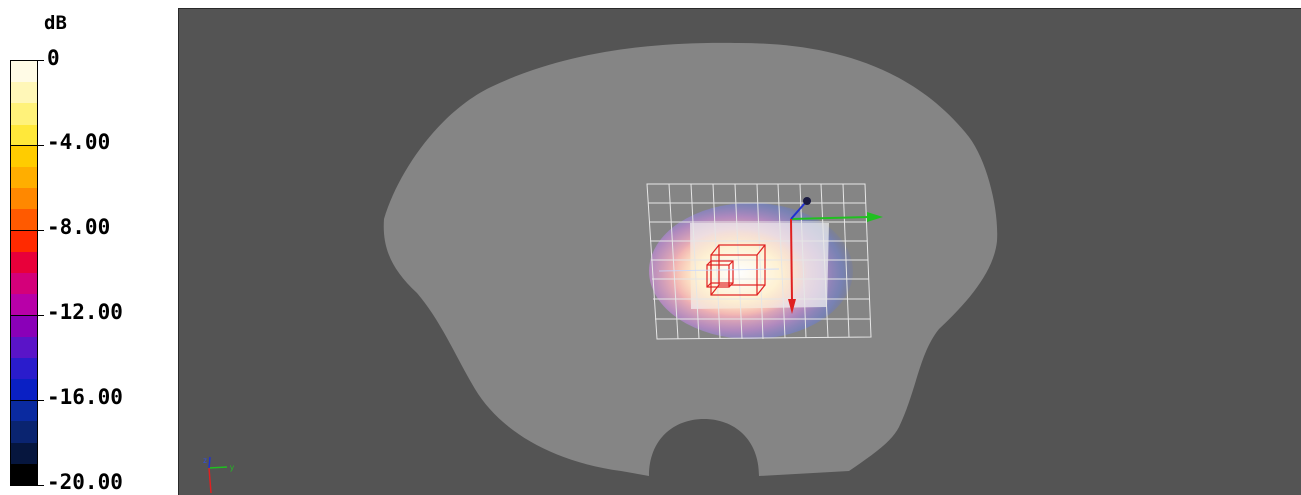  I want to click on axis-label-z: z, so click(205, 460).